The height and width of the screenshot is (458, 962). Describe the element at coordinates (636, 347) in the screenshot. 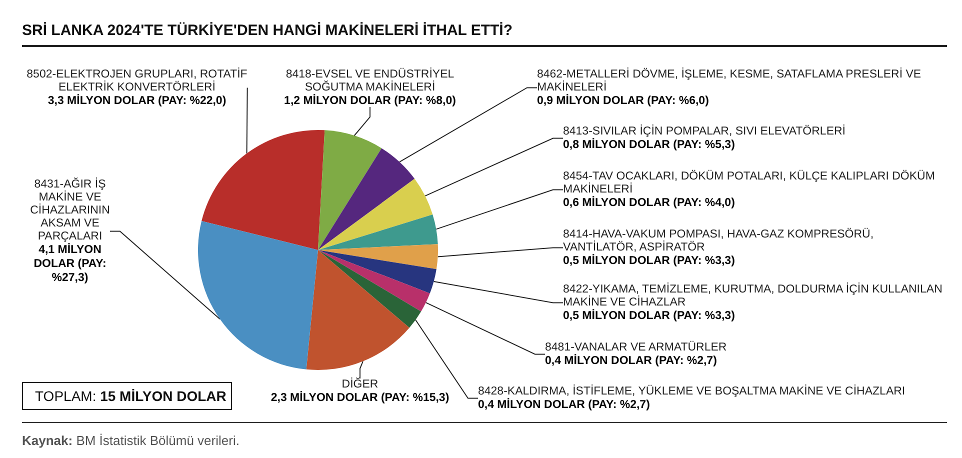

I see `slice-label: 8481-VANALAR VE ARMATÜRLER` at that location.